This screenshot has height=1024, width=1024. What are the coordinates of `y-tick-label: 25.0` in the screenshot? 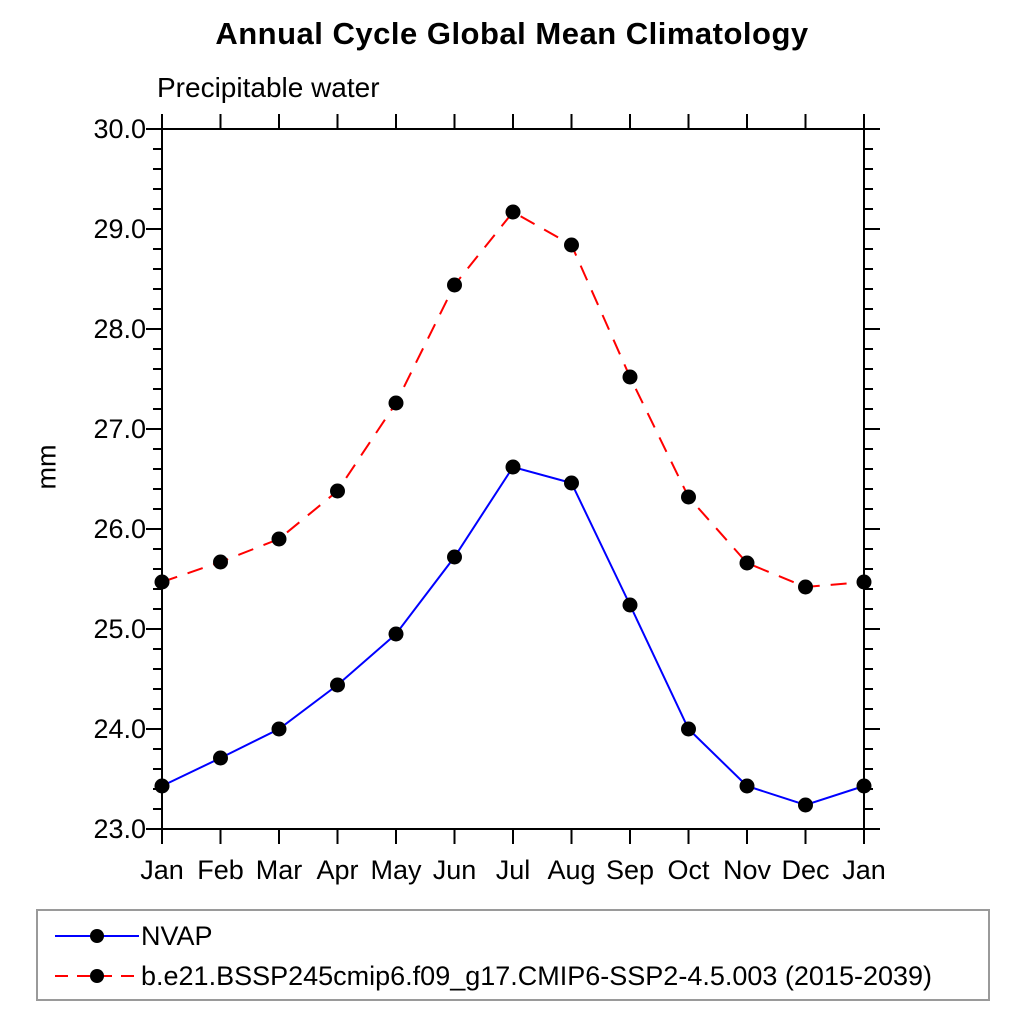 It's located at (119, 629).